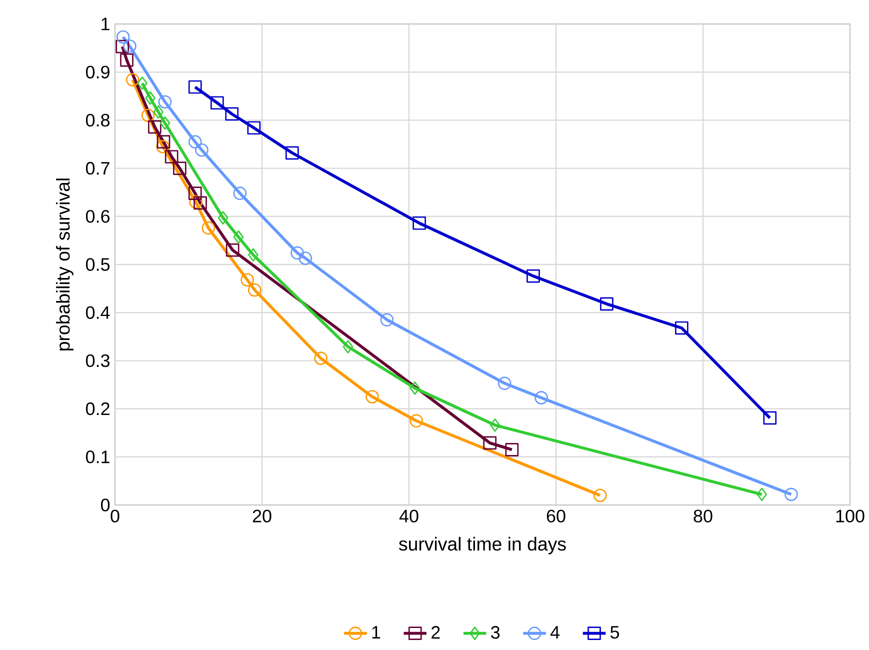 This screenshot has height=650, width=869. Describe the element at coordinates (98, 361) in the screenshot. I see `y-tick-label: 0.3` at that location.